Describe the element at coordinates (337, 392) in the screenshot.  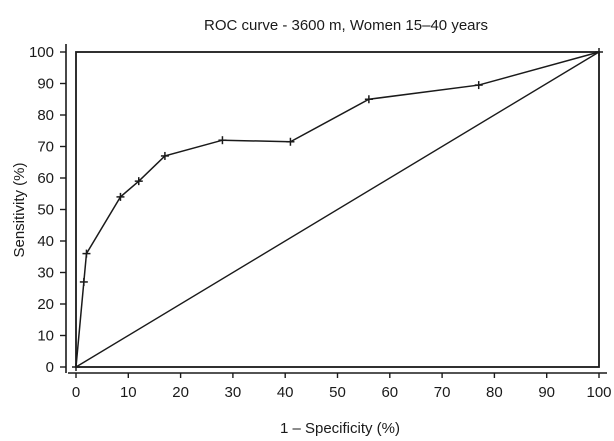
I see `x-tick-label: 50` at that location.